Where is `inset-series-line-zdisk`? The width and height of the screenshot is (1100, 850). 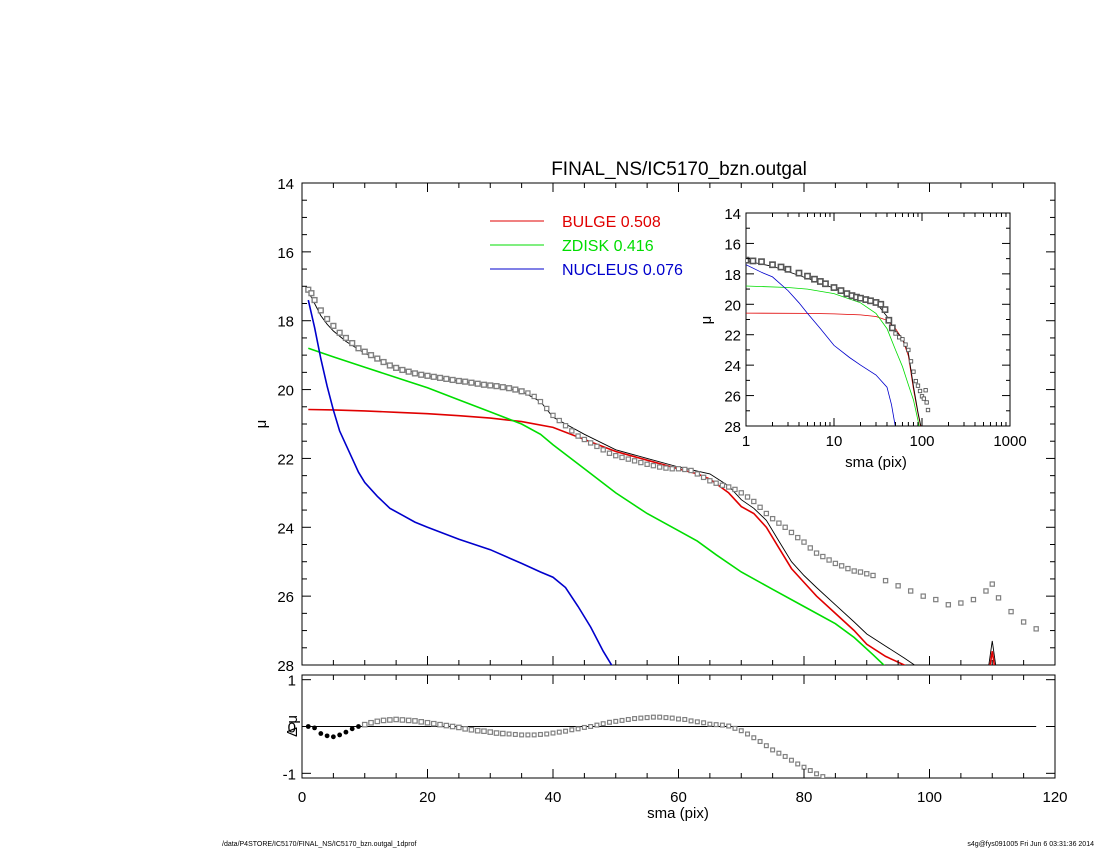 inset-series-line-zdisk is located at coordinates (833, 355).